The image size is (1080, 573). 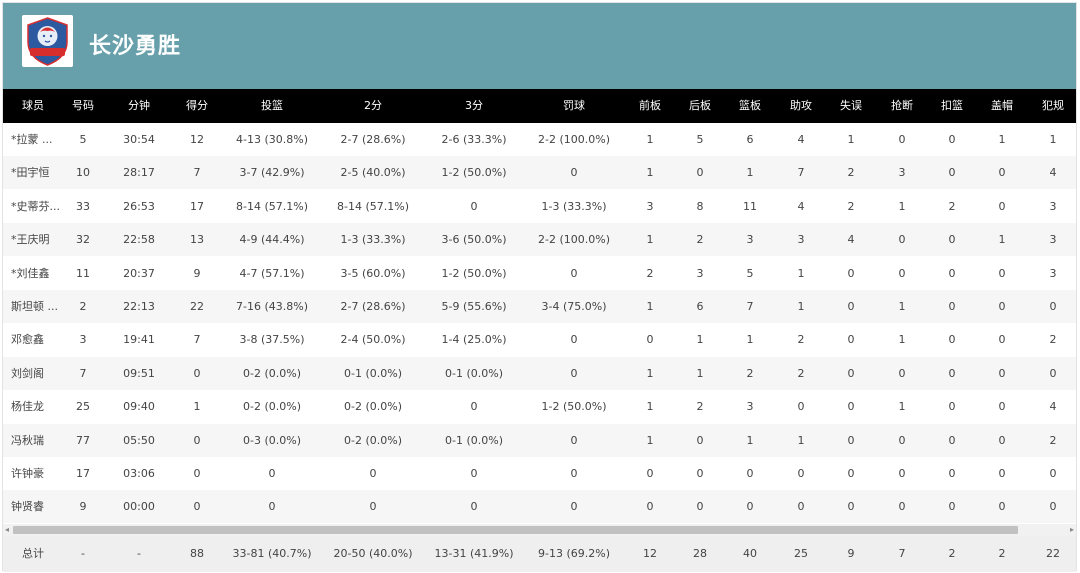 I want to click on cell-player: 杨佳龙, so click(x=27, y=407).